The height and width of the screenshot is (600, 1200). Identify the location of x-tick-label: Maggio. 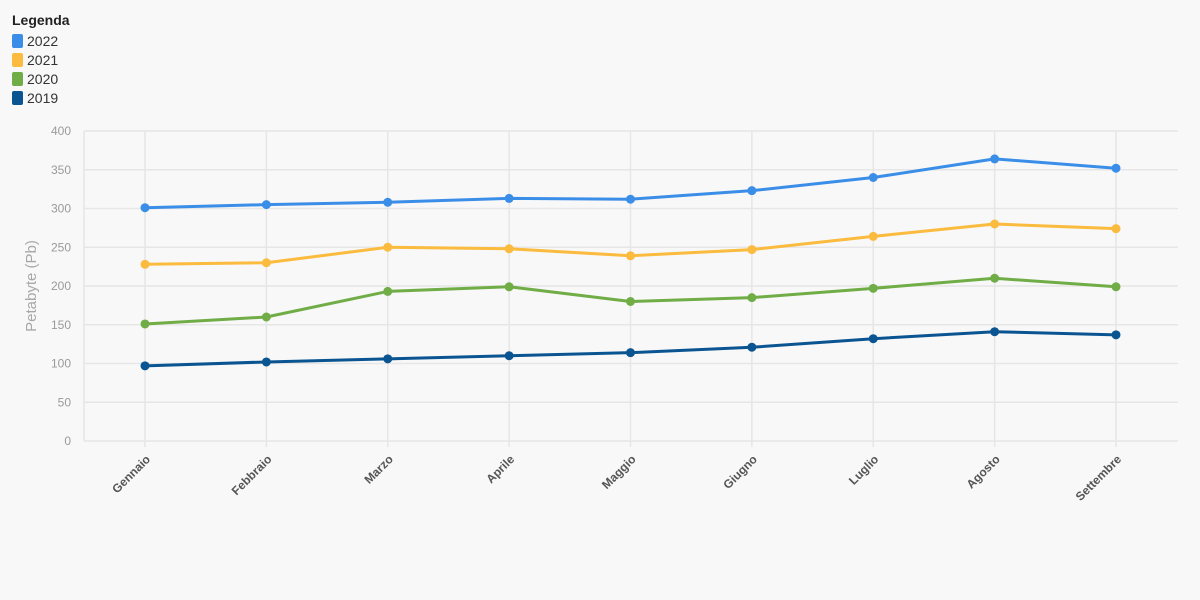
(619, 472).